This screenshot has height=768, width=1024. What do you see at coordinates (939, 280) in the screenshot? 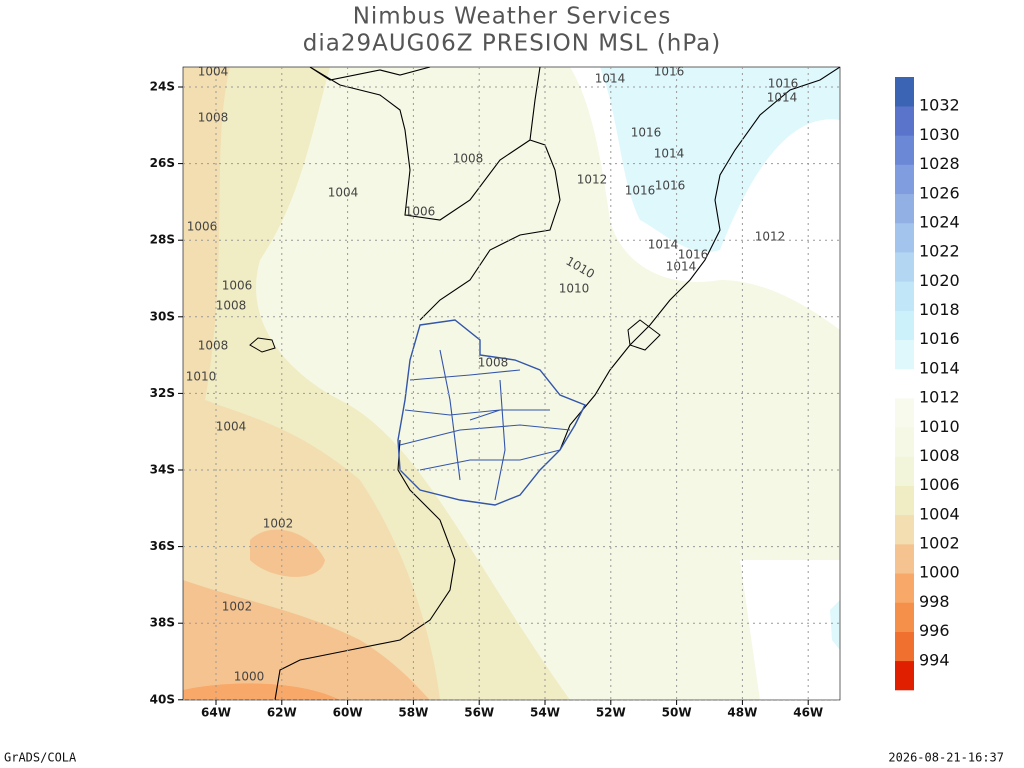
I see `colorbar-label: 1020` at bounding box center [939, 280].